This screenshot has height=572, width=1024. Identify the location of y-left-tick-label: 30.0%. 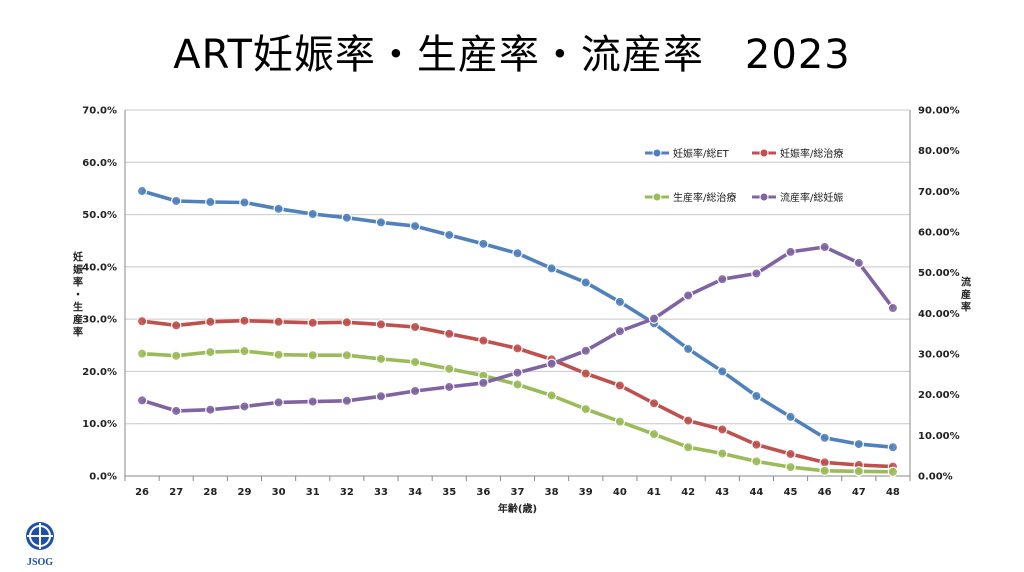
(99, 320).